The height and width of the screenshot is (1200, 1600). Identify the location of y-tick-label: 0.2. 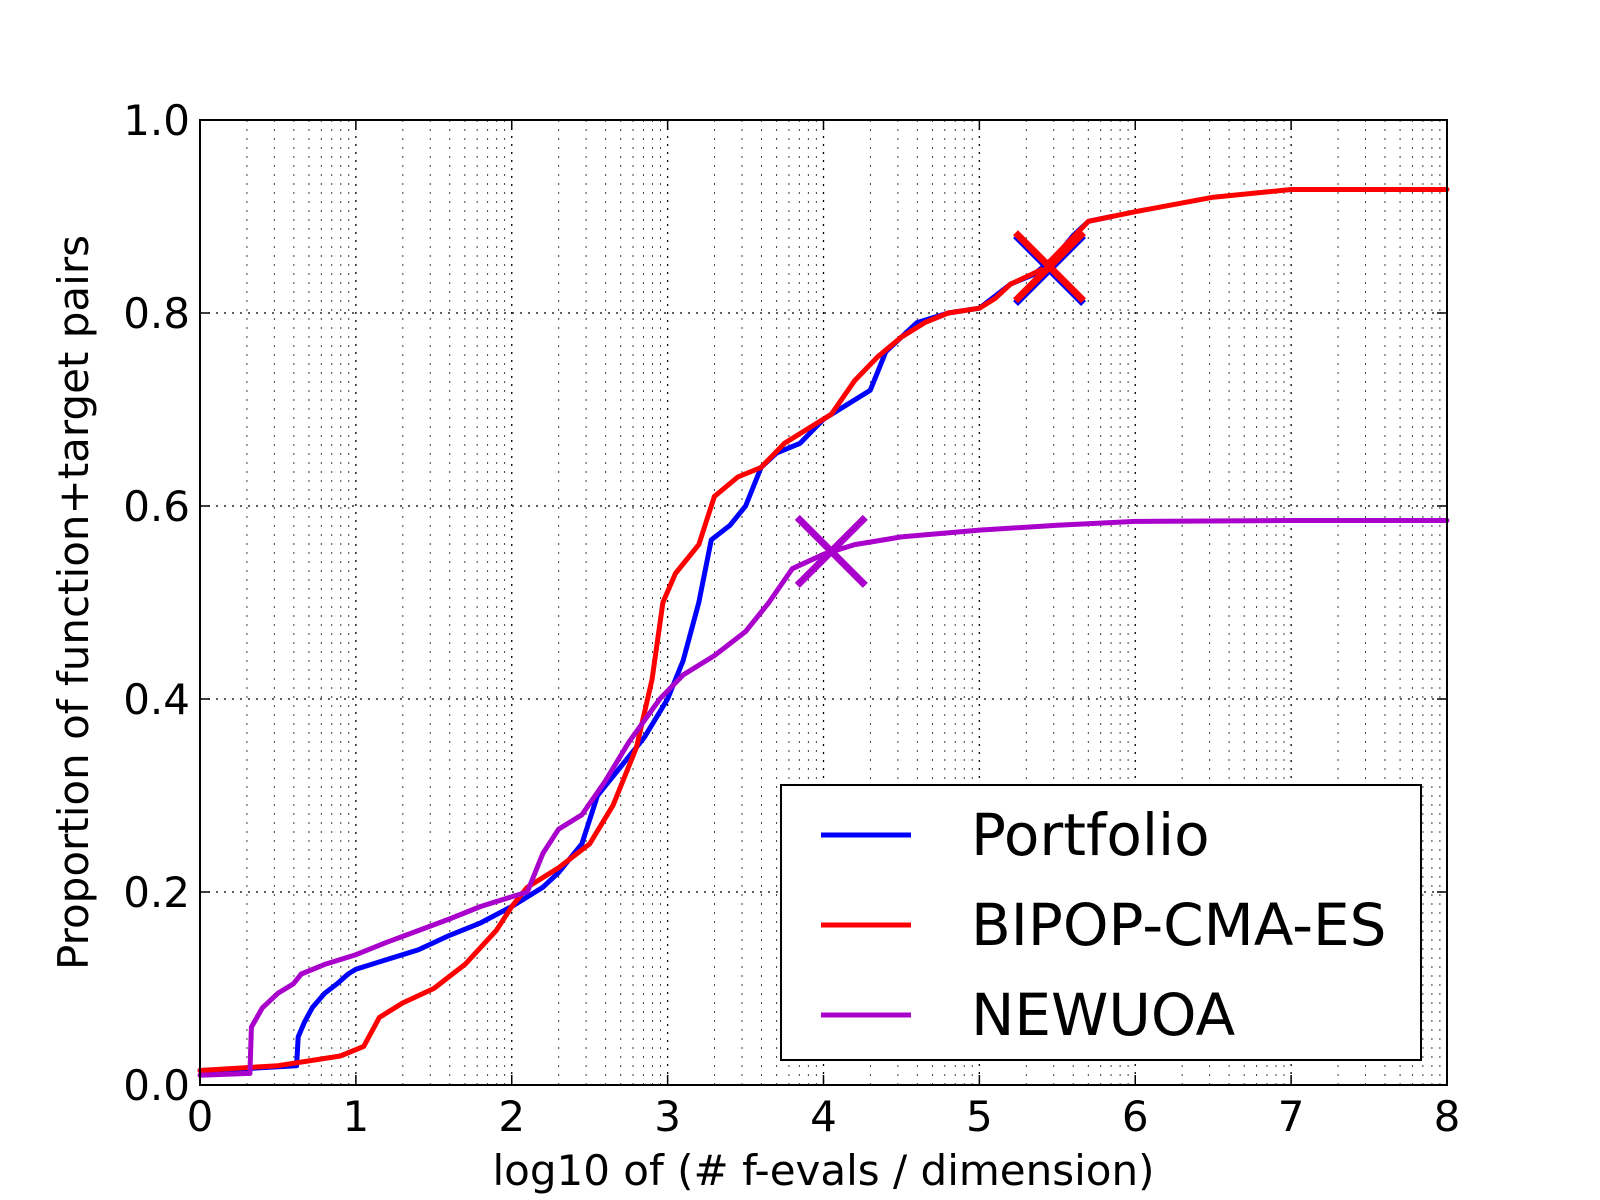
(156, 892).